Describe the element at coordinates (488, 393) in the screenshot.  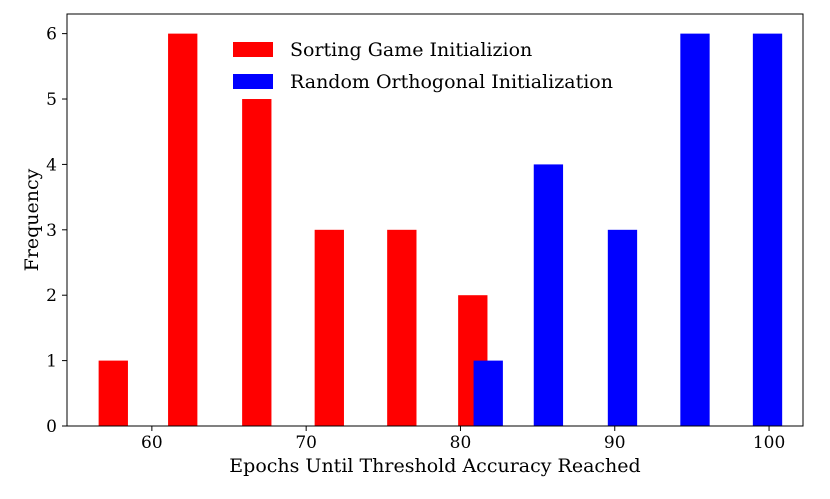
I see `bar-series-2-81.8` at that location.